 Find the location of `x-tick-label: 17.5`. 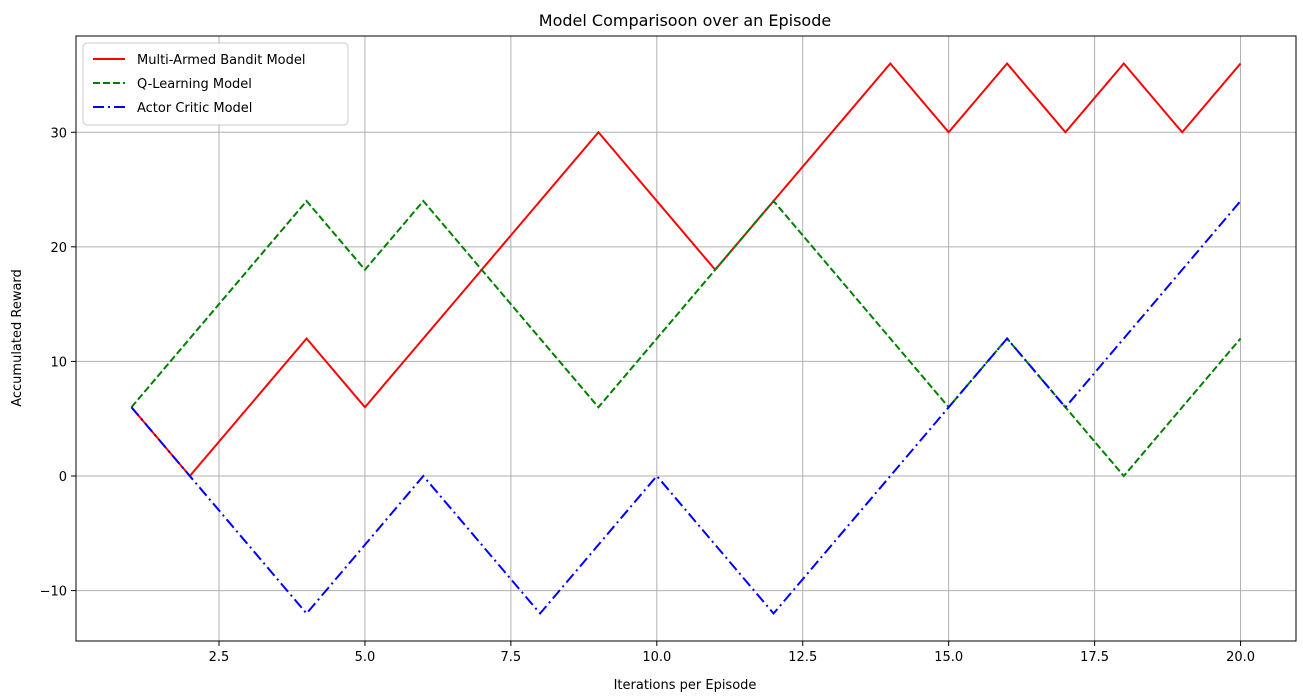

x-tick-label: 17.5 is located at coordinates (1094, 657).